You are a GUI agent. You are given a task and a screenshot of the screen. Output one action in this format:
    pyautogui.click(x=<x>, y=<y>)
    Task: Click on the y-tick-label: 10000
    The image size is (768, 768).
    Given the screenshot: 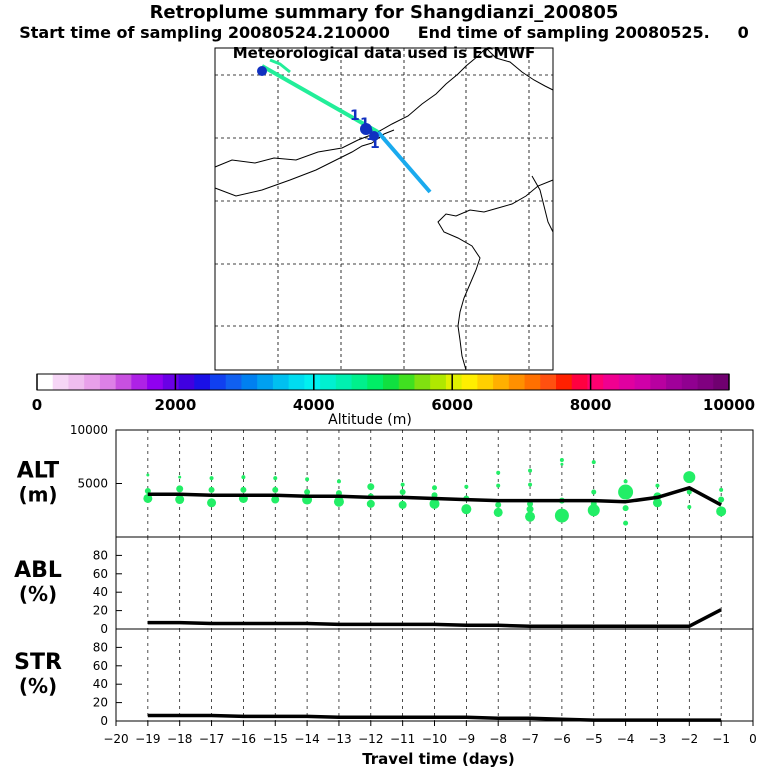 What is the action you would take?
    pyautogui.click(x=89, y=430)
    